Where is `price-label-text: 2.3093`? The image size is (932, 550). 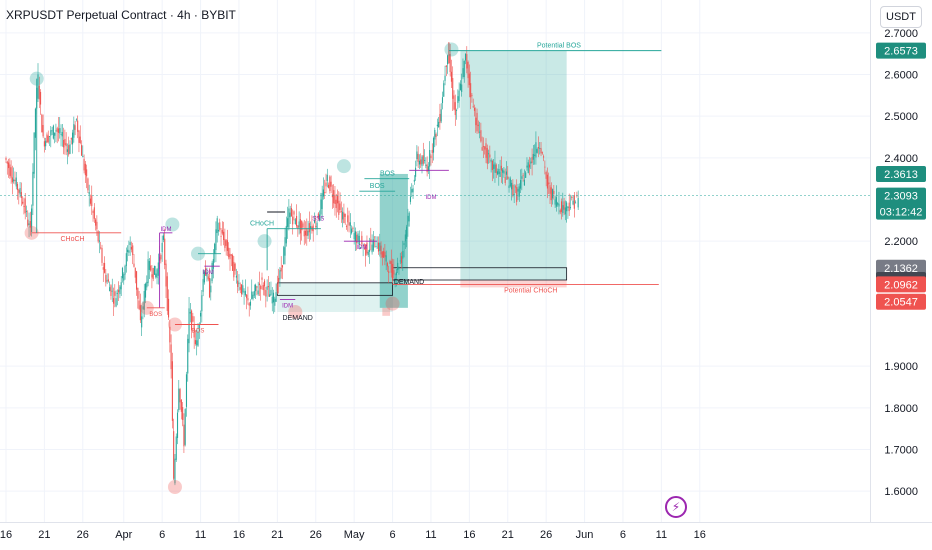 price-label-text: 2.3093 is located at coordinates (901, 197).